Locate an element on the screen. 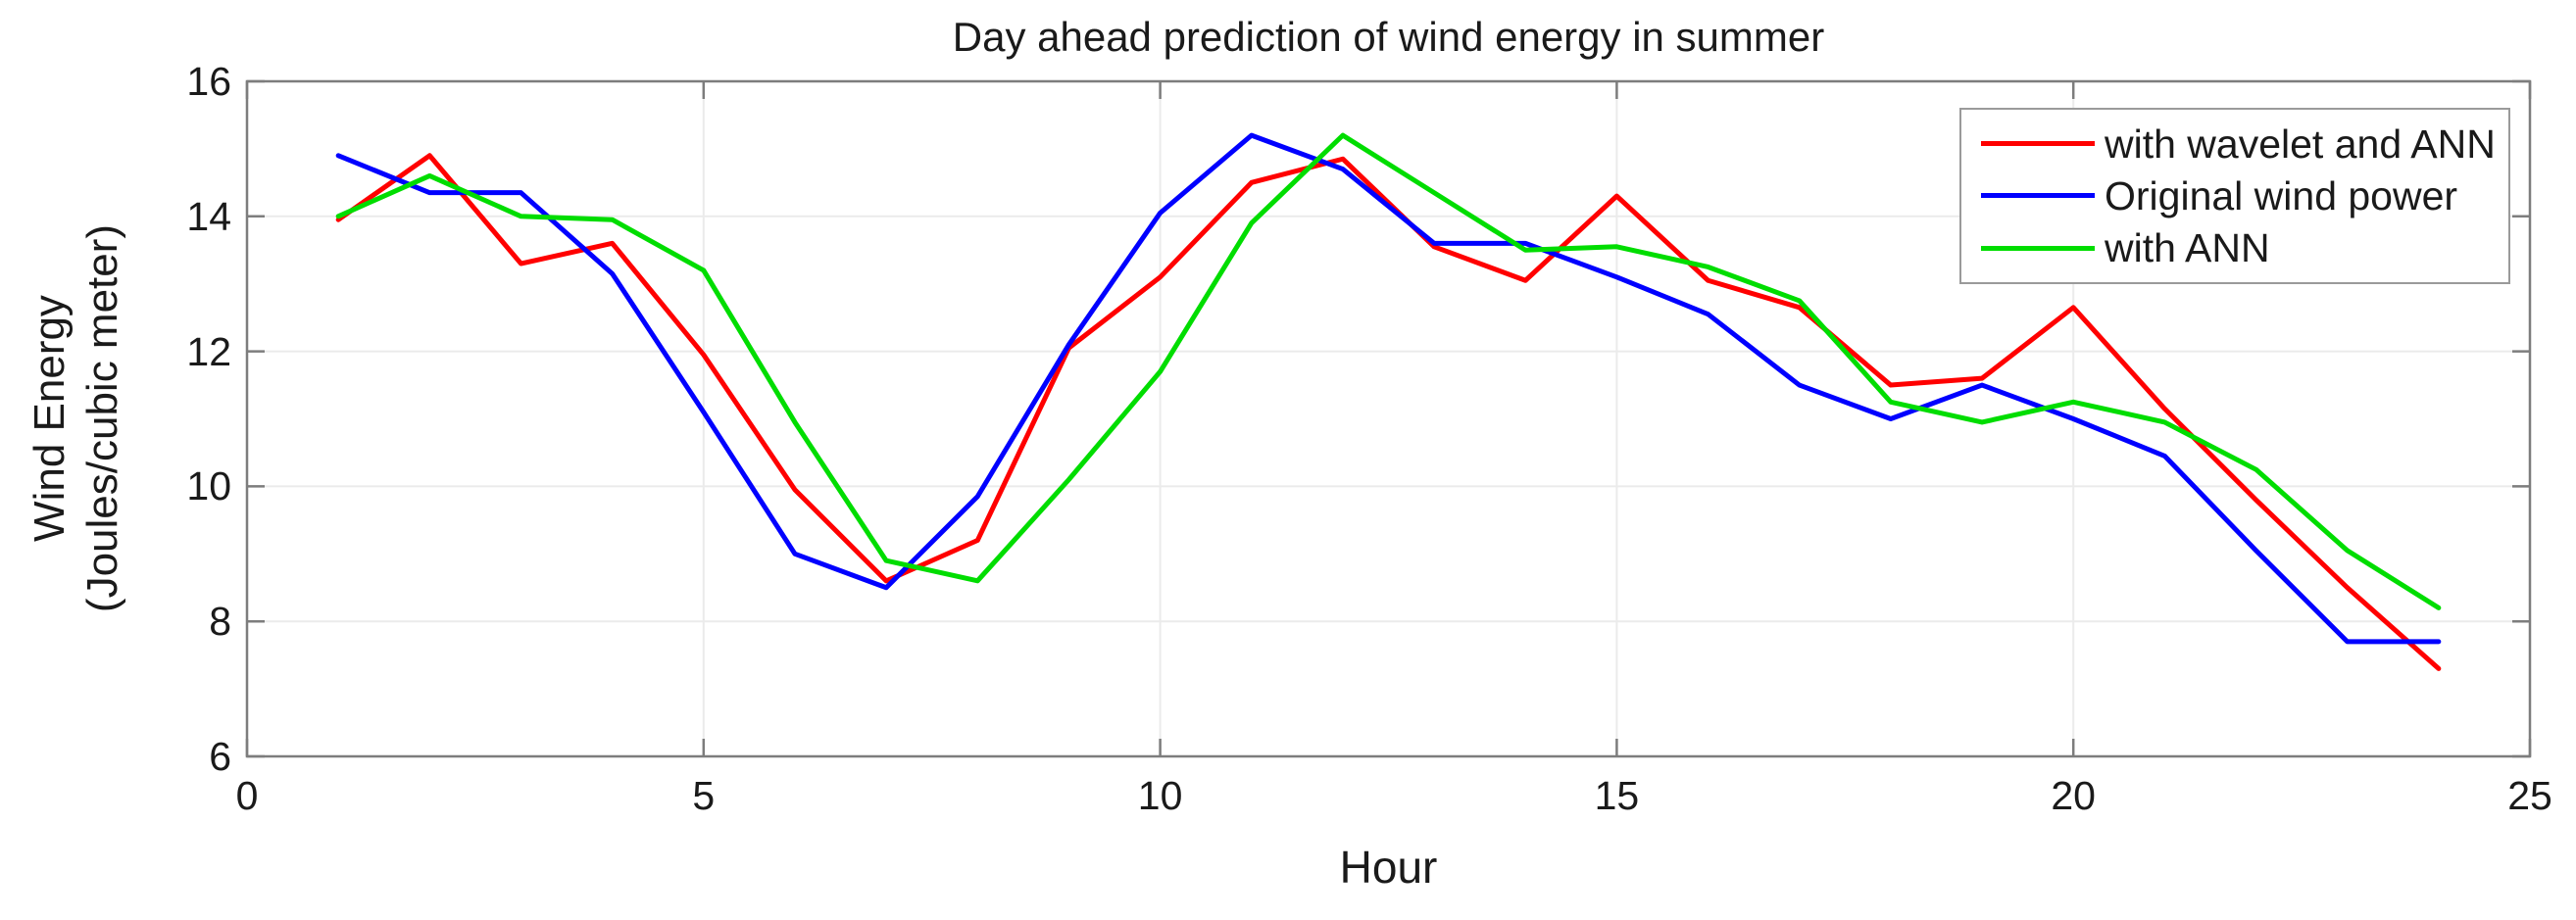  x-tick-label: 0 is located at coordinates (247, 795).